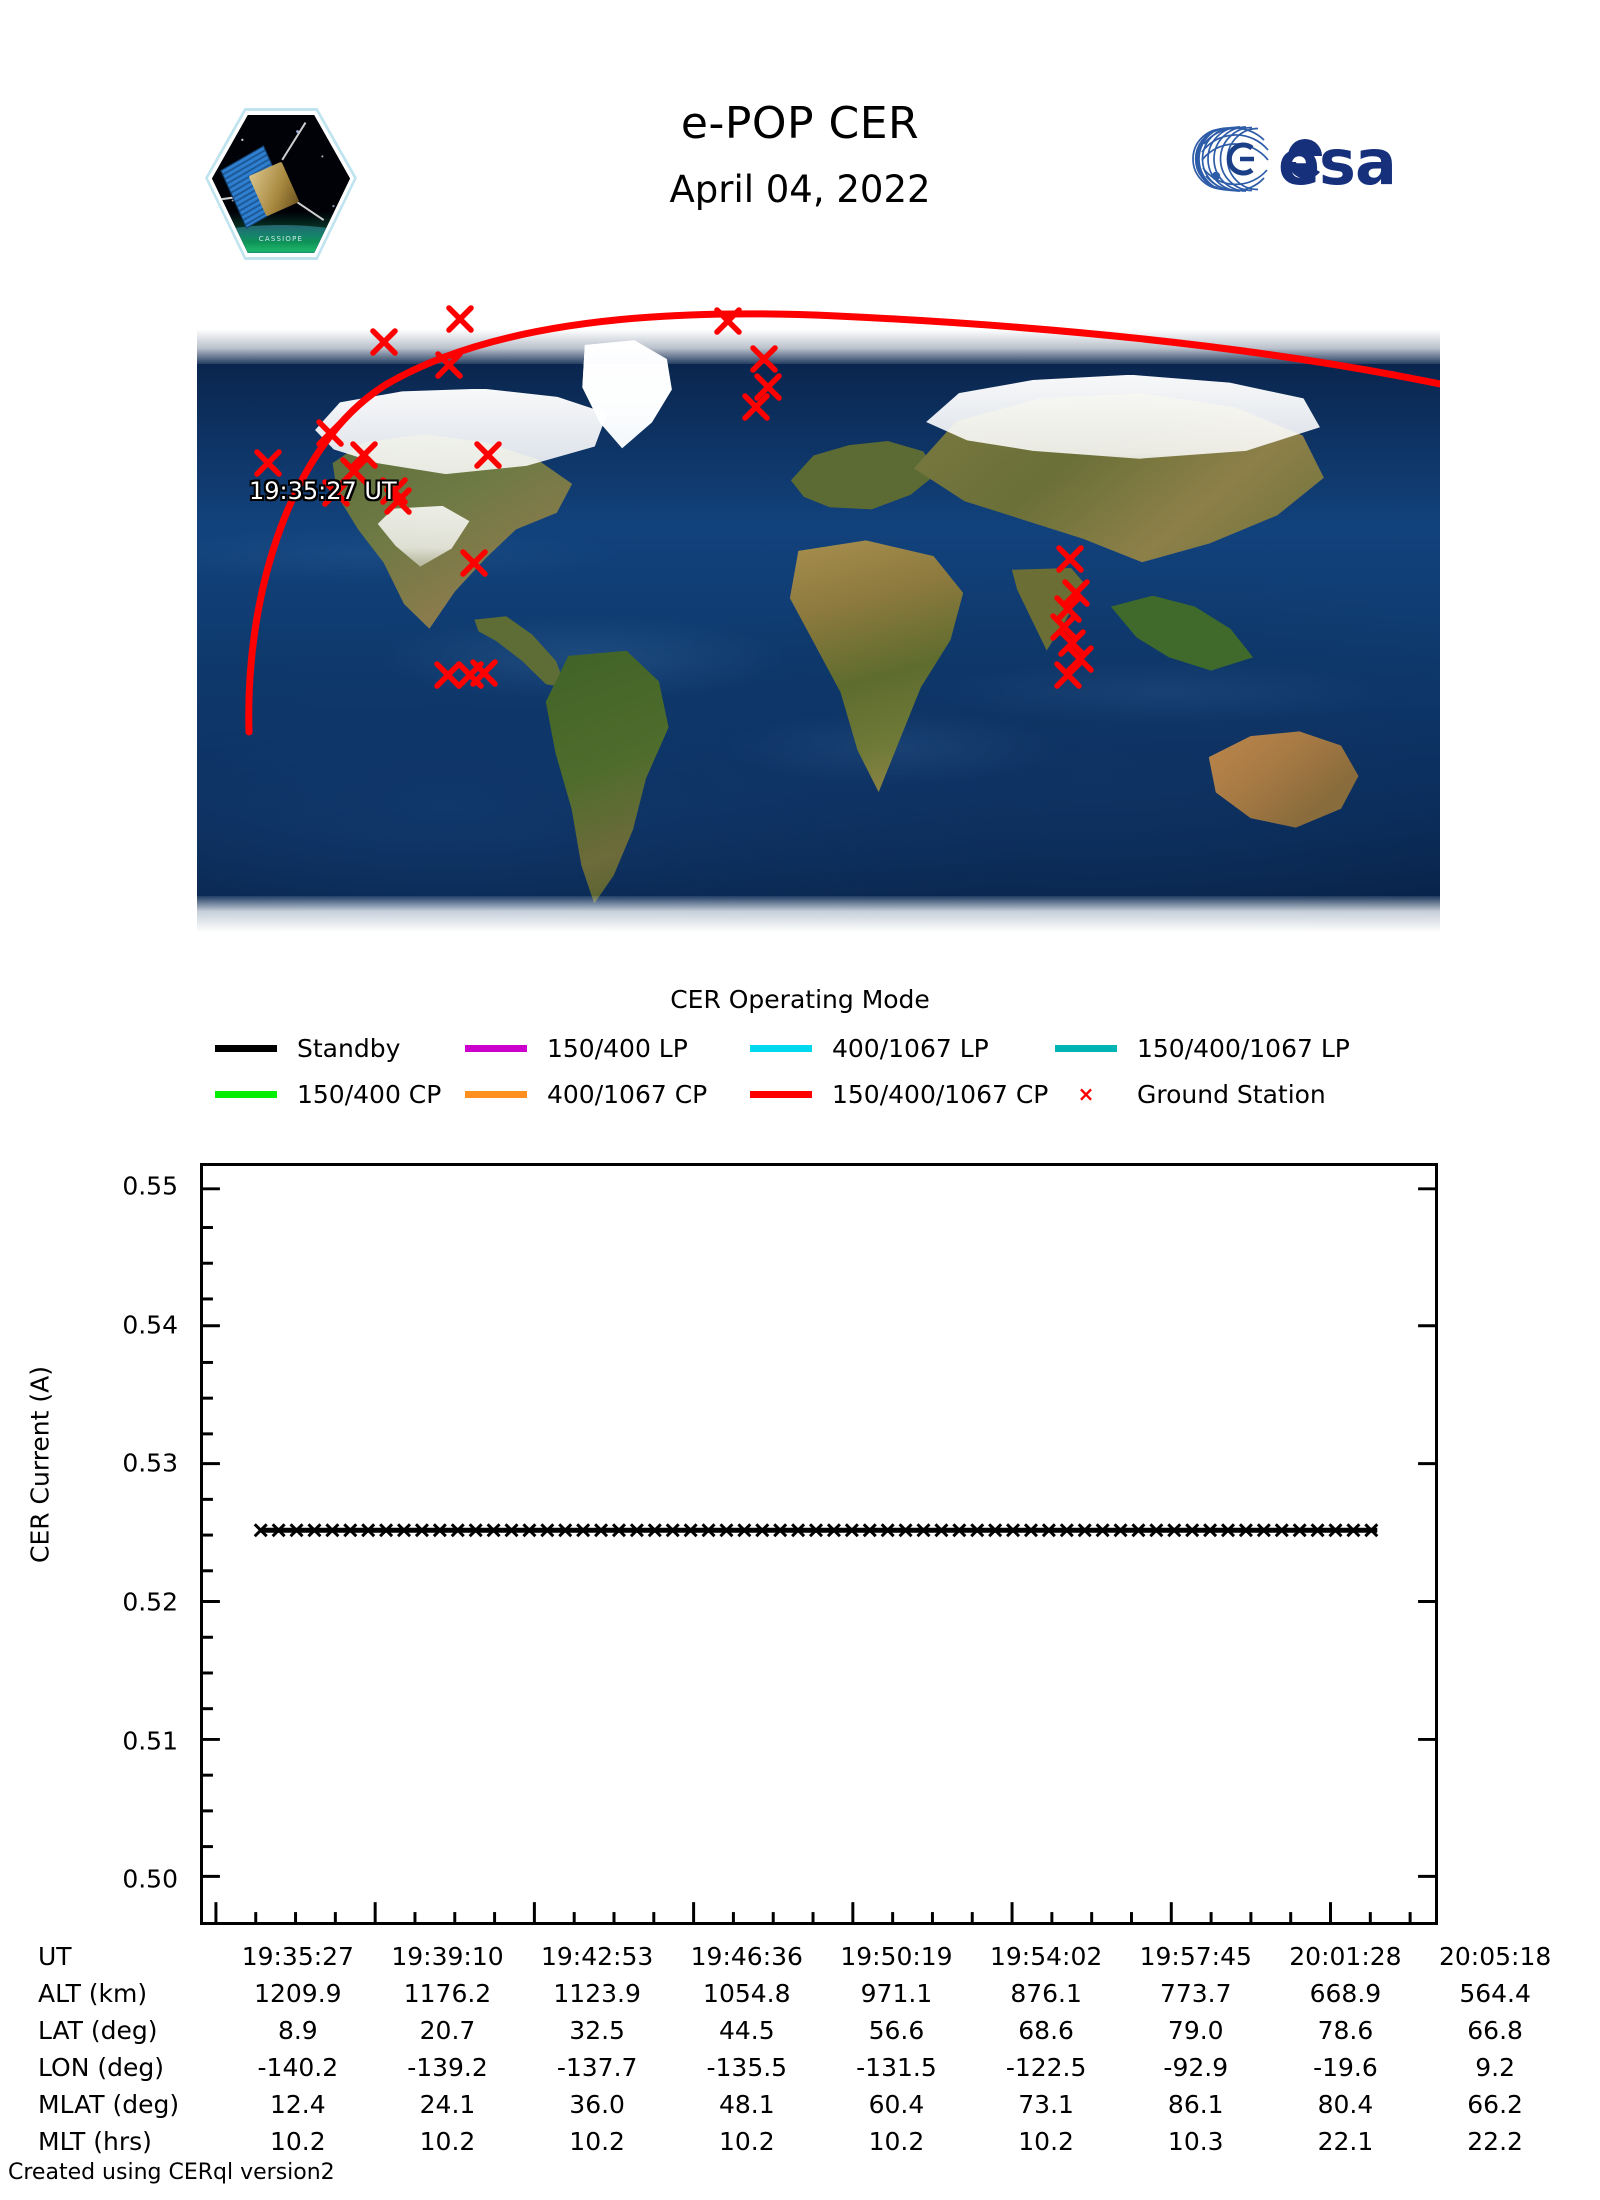 Image resolution: width=1600 pixels, height=2200 pixels. Describe the element at coordinates (171, 2172) in the screenshot. I see `footer-credit: Created using CERql version2` at that location.